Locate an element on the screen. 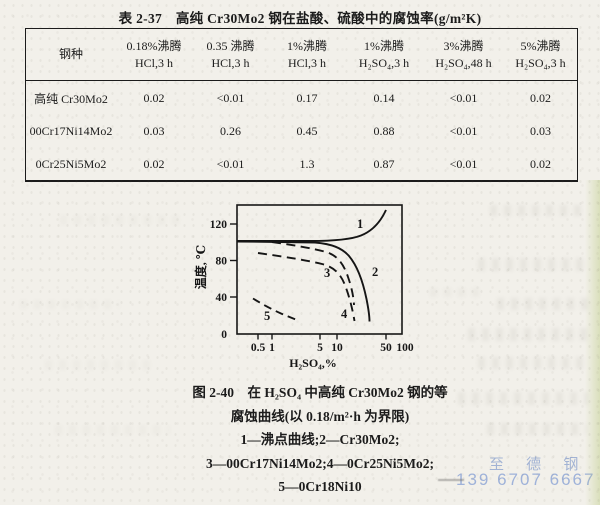  row1-value: 0.17 is located at coordinates (307, 97).